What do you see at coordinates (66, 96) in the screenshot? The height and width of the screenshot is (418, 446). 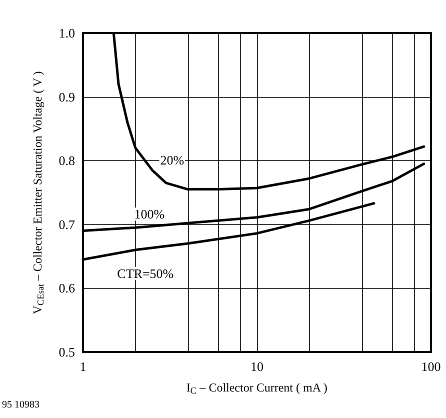 I see `y-tick-label: 0.9` at bounding box center [66, 96].